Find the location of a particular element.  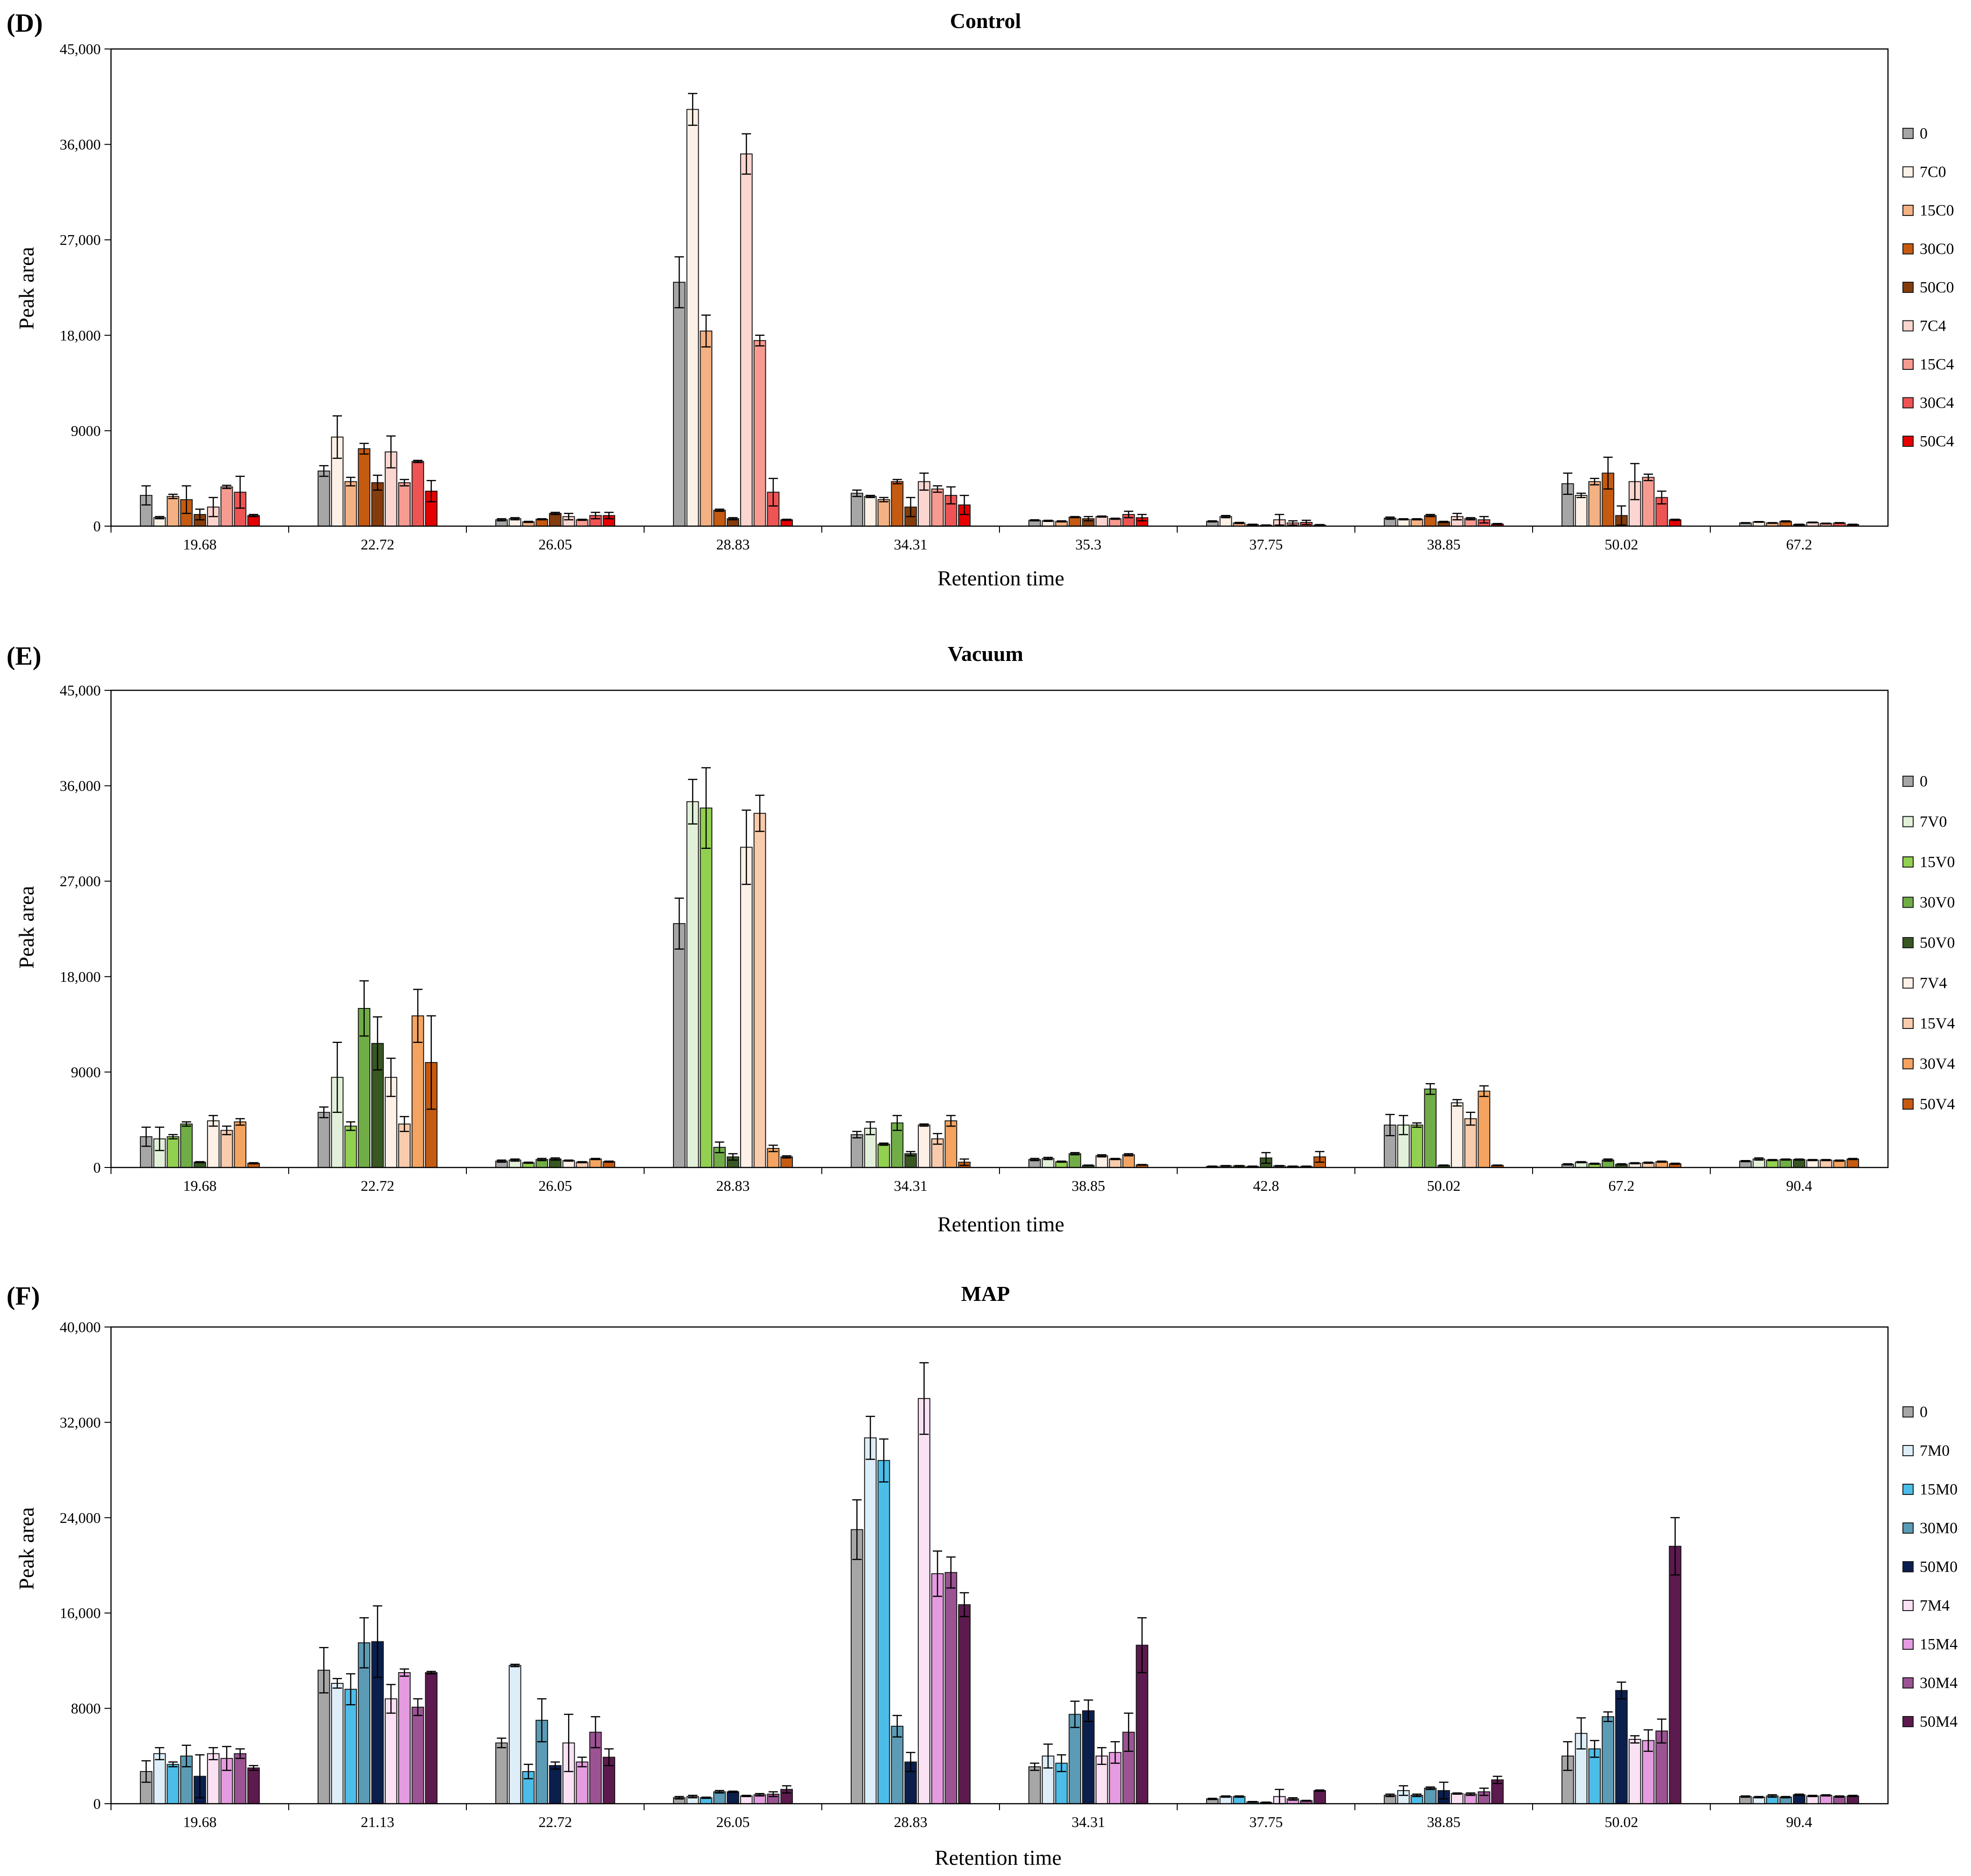

legend-label: 50C0 is located at coordinates (1937, 288).